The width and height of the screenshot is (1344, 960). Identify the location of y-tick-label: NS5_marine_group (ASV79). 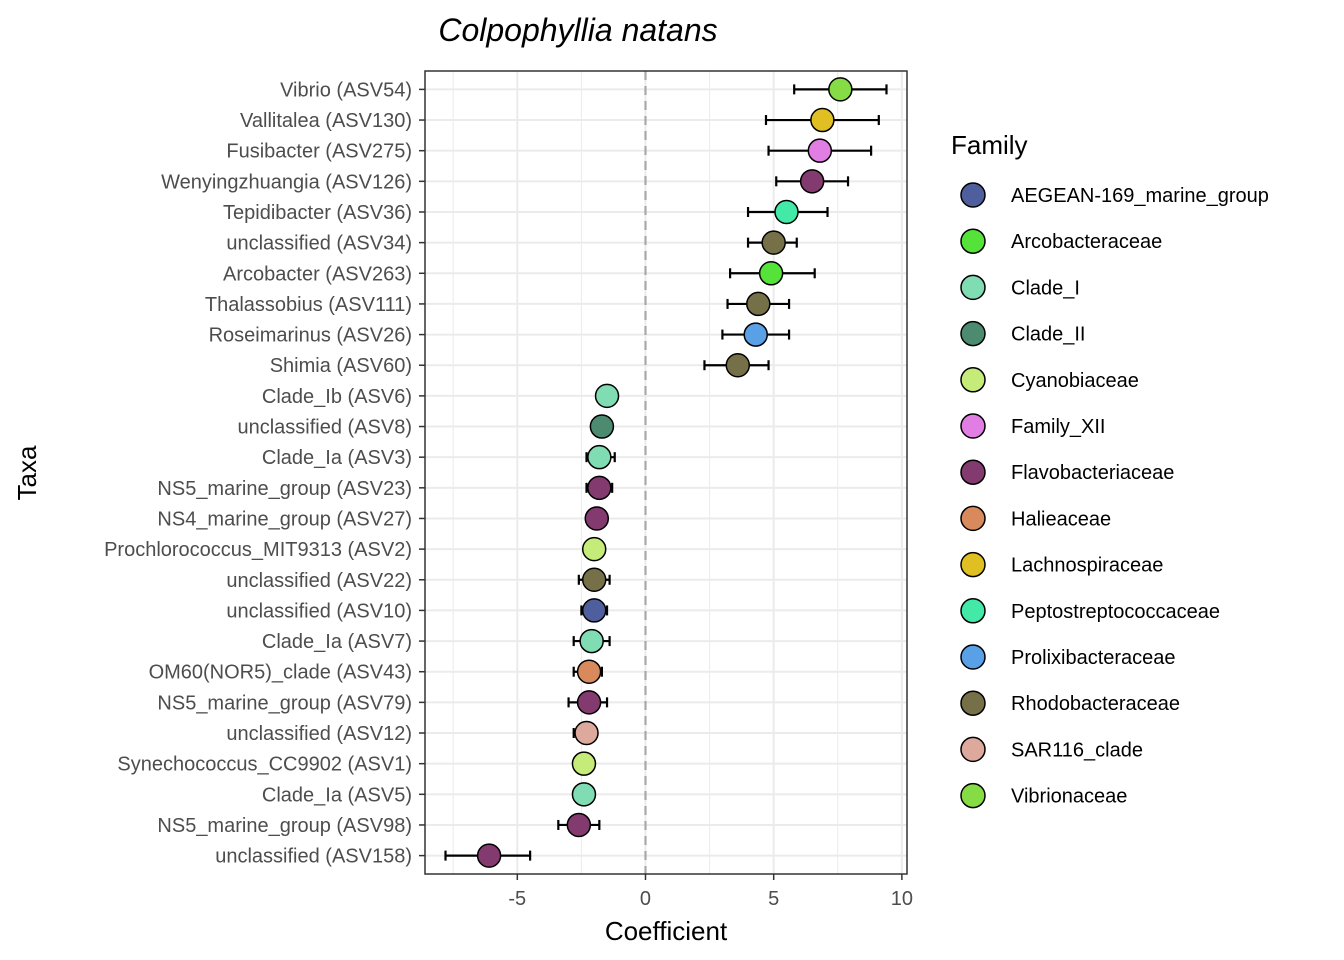
(284, 703).